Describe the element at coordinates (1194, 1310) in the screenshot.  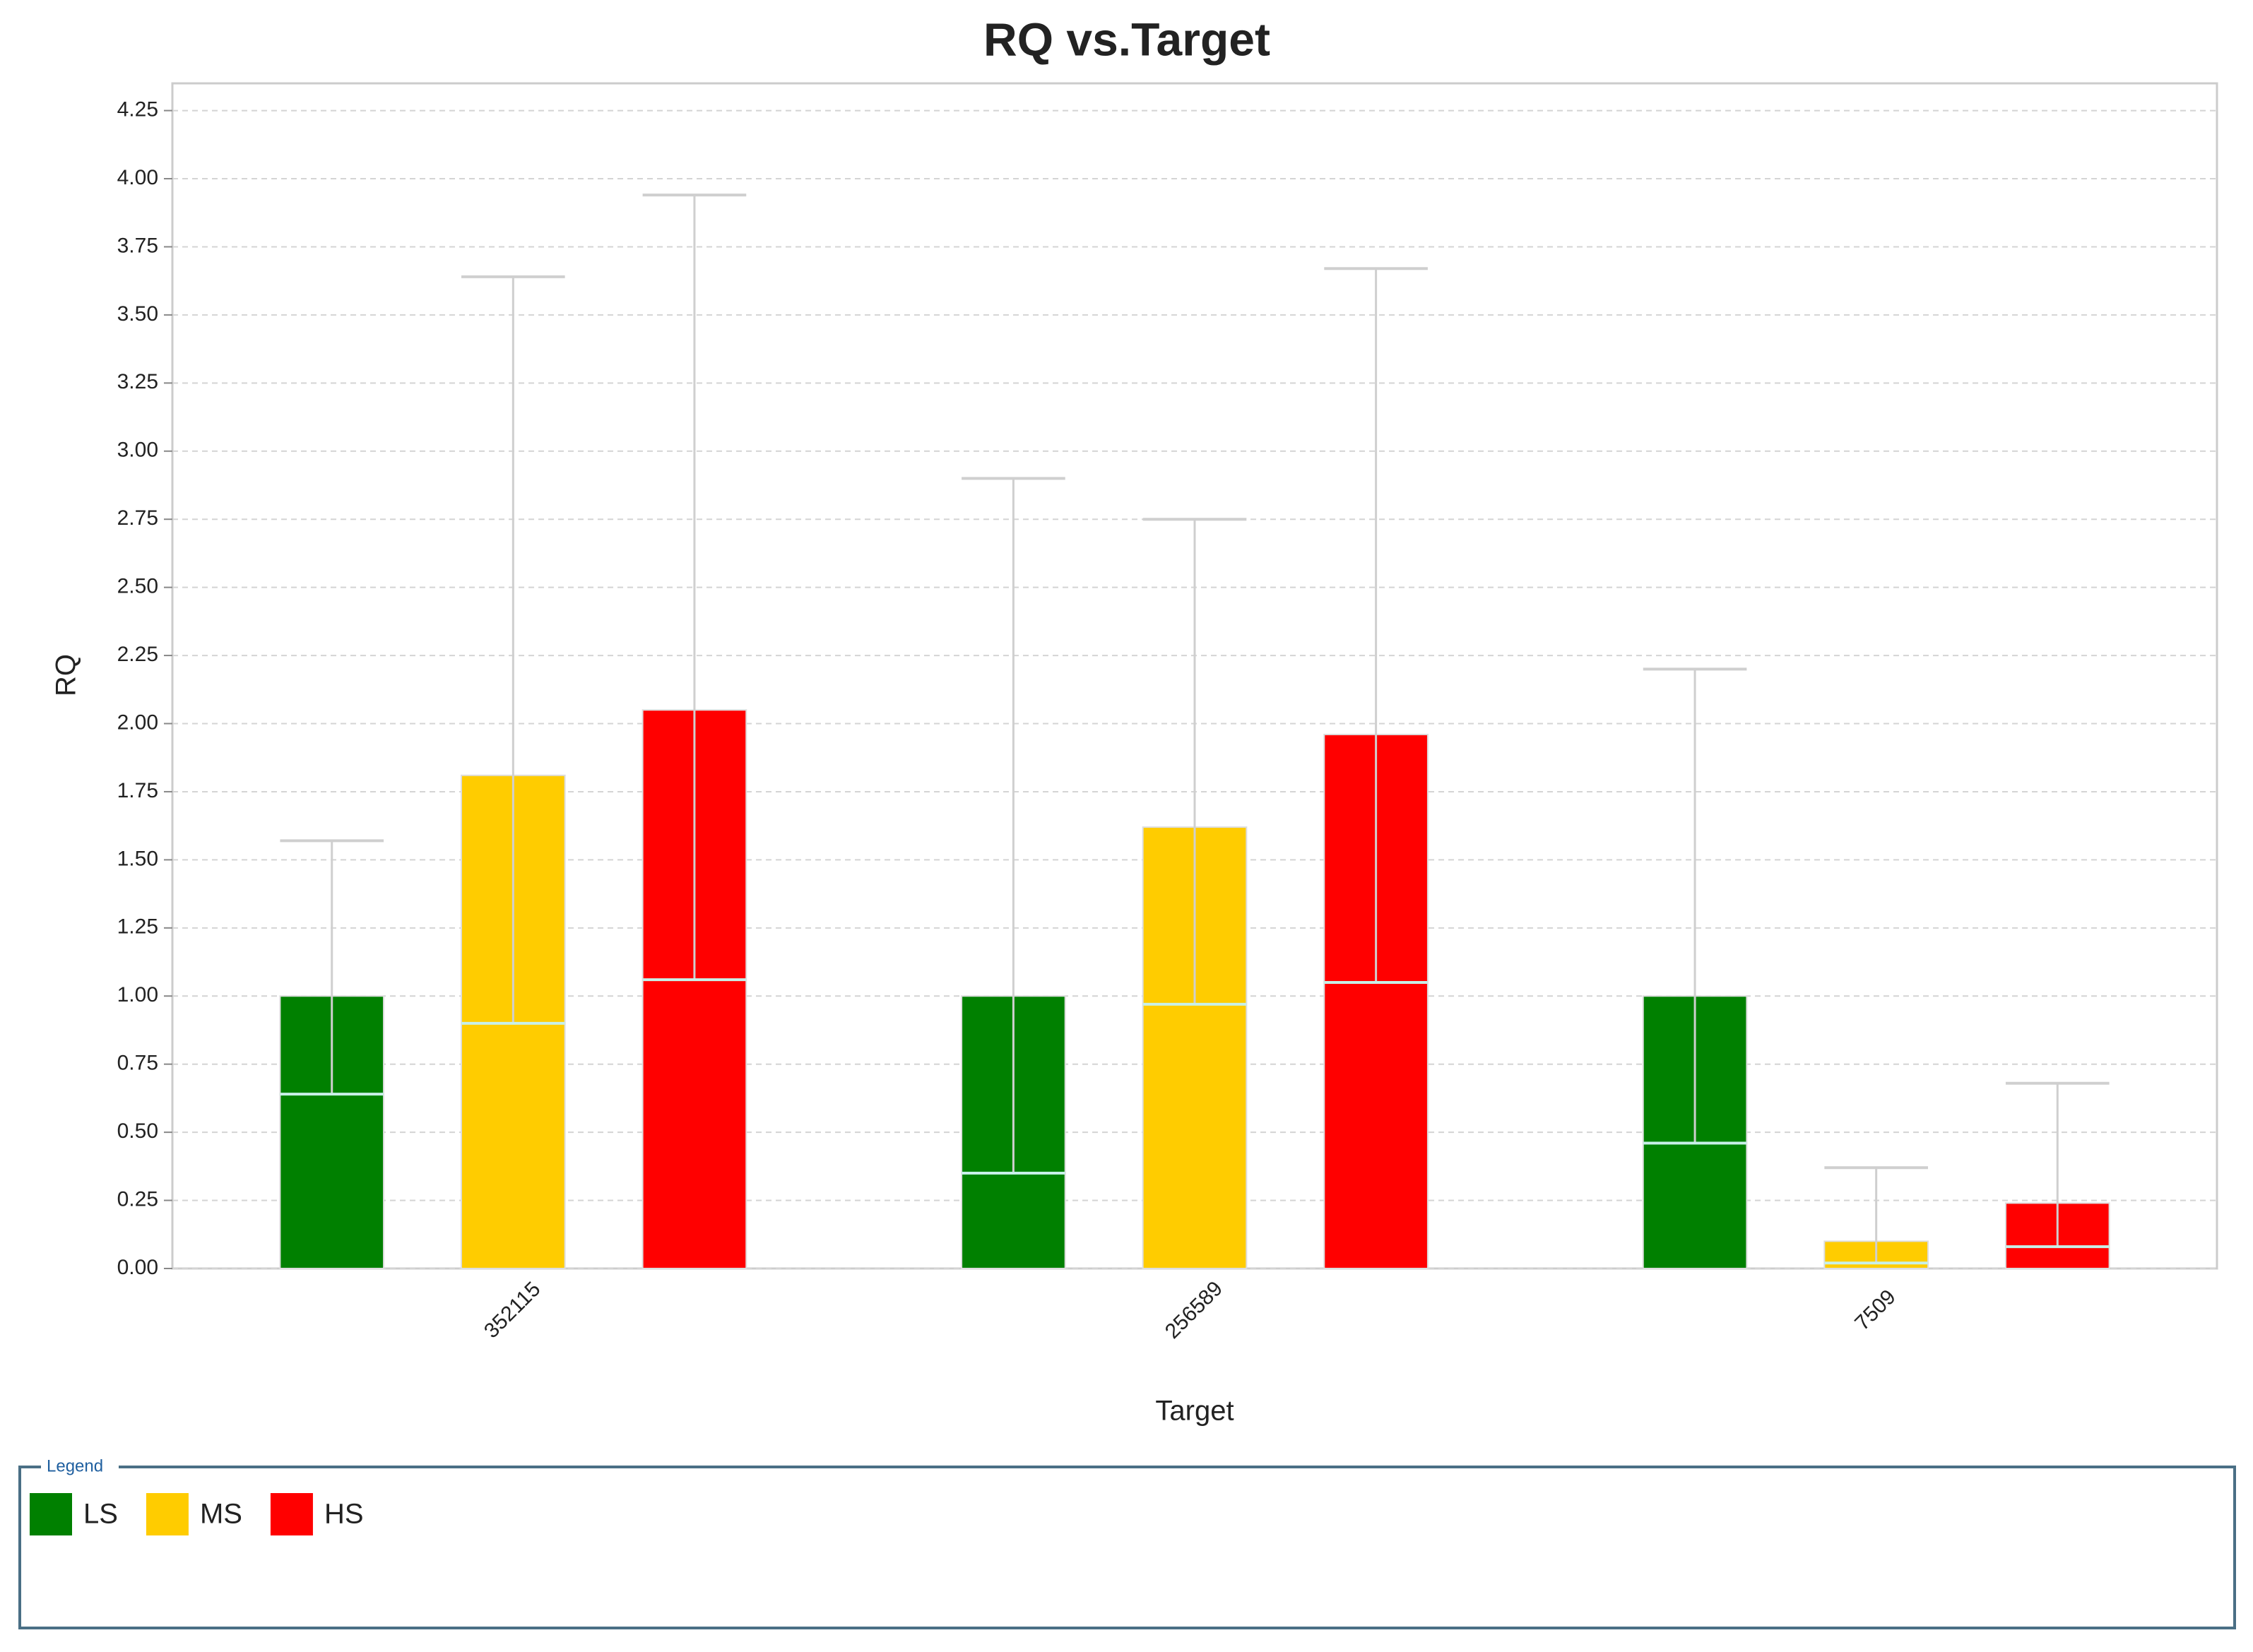
I see `x-tick-label: 256589` at that location.